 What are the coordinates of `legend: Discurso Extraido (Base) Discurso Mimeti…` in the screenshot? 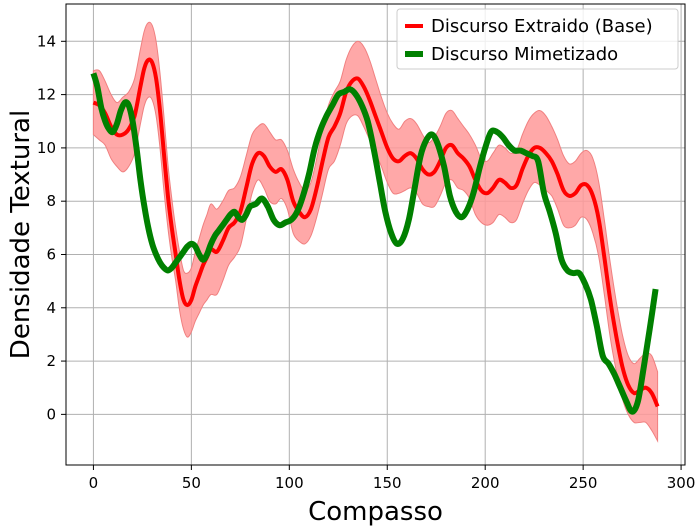 It's located at (537, 39).